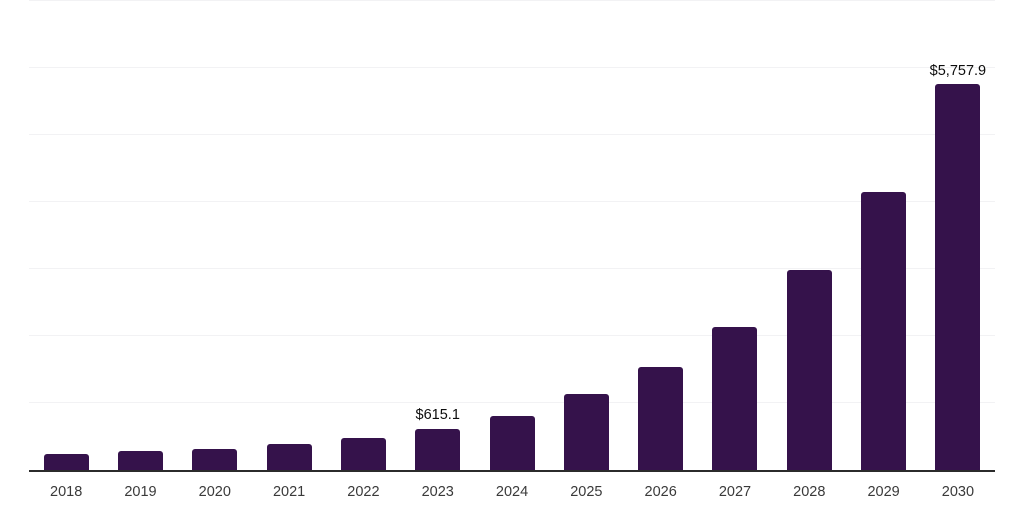  Describe the element at coordinates (809, 235) in the screenshot. I see `bar-column-2028` at that location.